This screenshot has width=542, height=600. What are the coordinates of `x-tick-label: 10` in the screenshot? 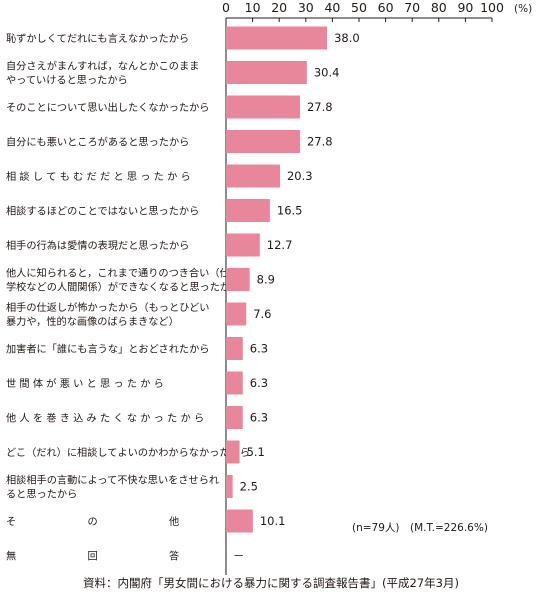 It's located at (253, 7).